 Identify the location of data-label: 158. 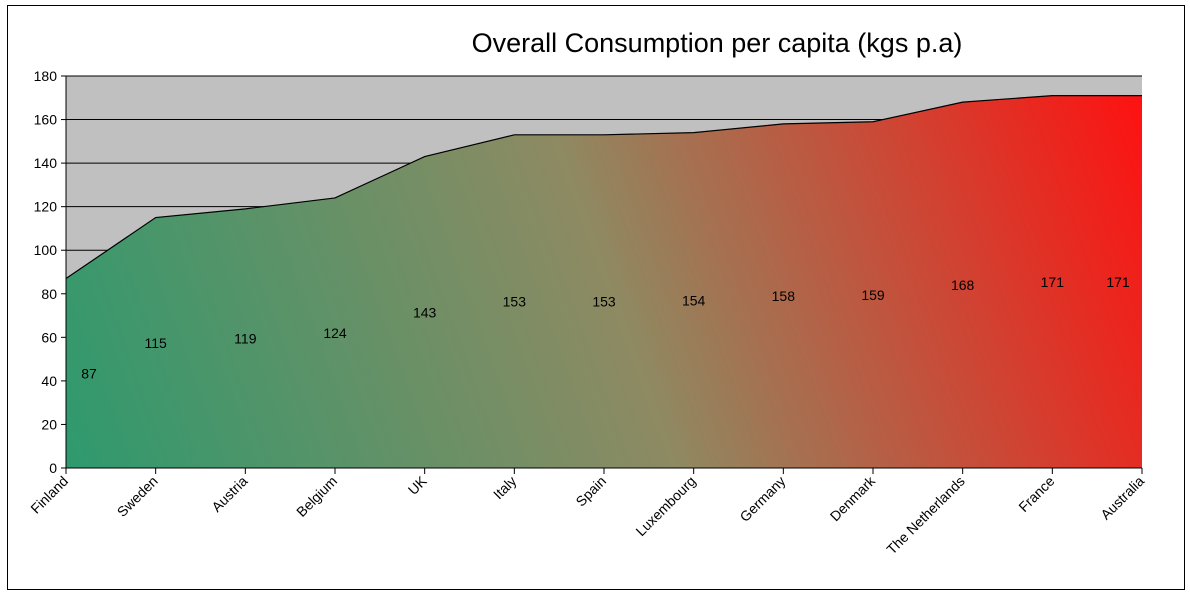
(784, 296).